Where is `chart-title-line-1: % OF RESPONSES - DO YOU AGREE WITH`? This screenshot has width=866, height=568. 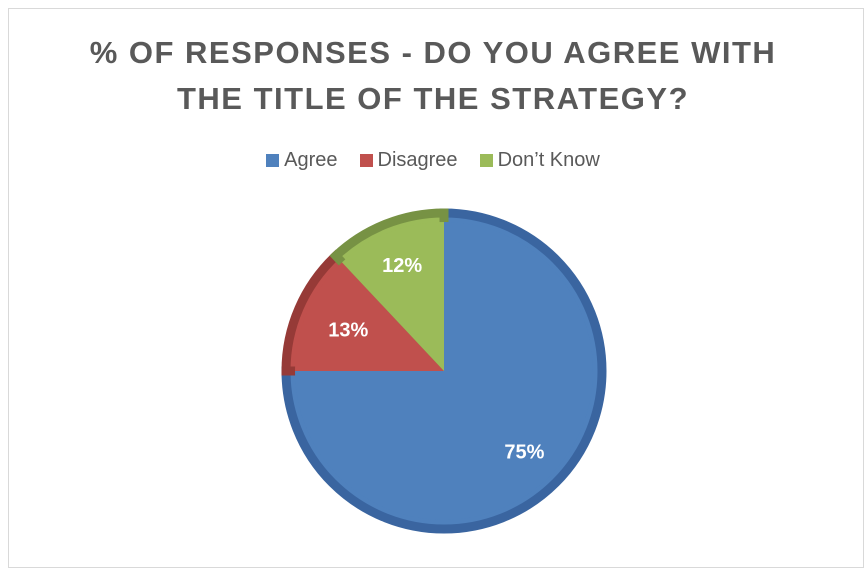 chart-title-line-1: % OF RESPONSES - DO YOU AGREE WITH is located at coordinates (433, 52).